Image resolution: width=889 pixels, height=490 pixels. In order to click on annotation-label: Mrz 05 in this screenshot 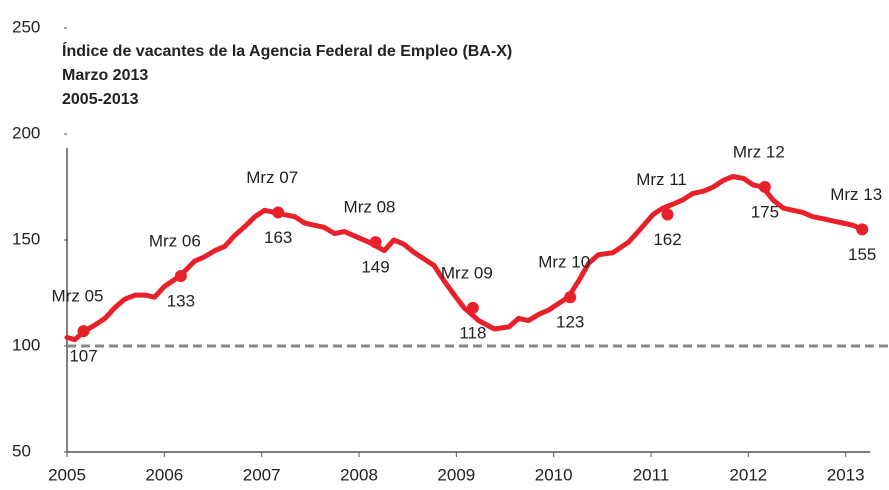, I will do `click(78, 296)`.